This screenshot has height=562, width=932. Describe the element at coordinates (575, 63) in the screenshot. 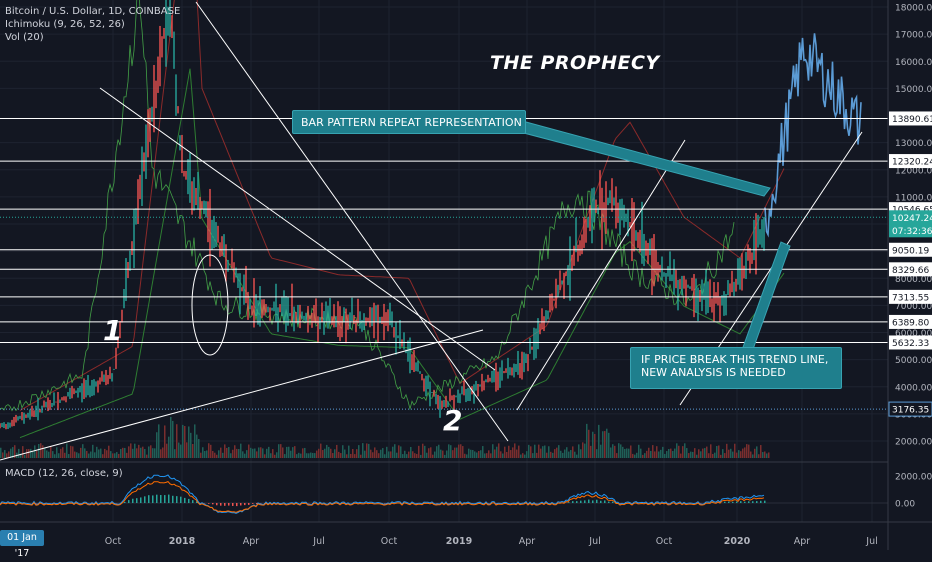

I see `chart-title: THE PROPHECY` at that location.